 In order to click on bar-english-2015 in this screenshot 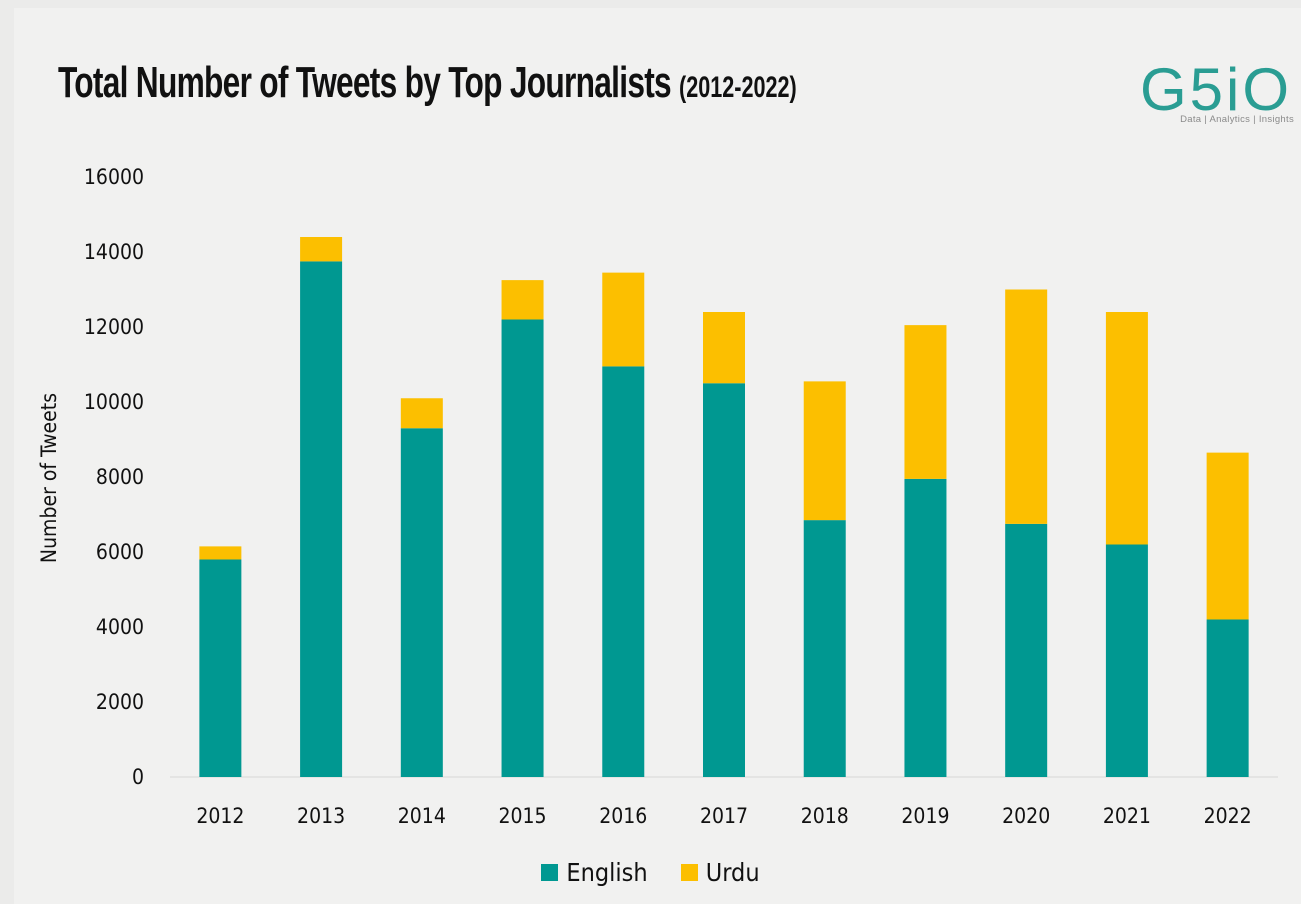, I will do `click(522, 548)`.